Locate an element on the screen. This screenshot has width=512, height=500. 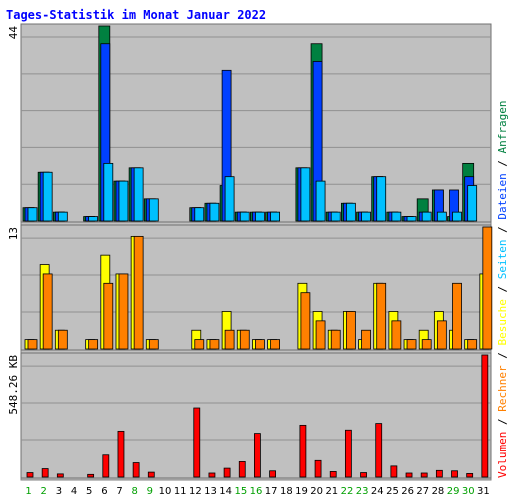
legend-item-volumen: Volumen is located at coordinates (502, 455).